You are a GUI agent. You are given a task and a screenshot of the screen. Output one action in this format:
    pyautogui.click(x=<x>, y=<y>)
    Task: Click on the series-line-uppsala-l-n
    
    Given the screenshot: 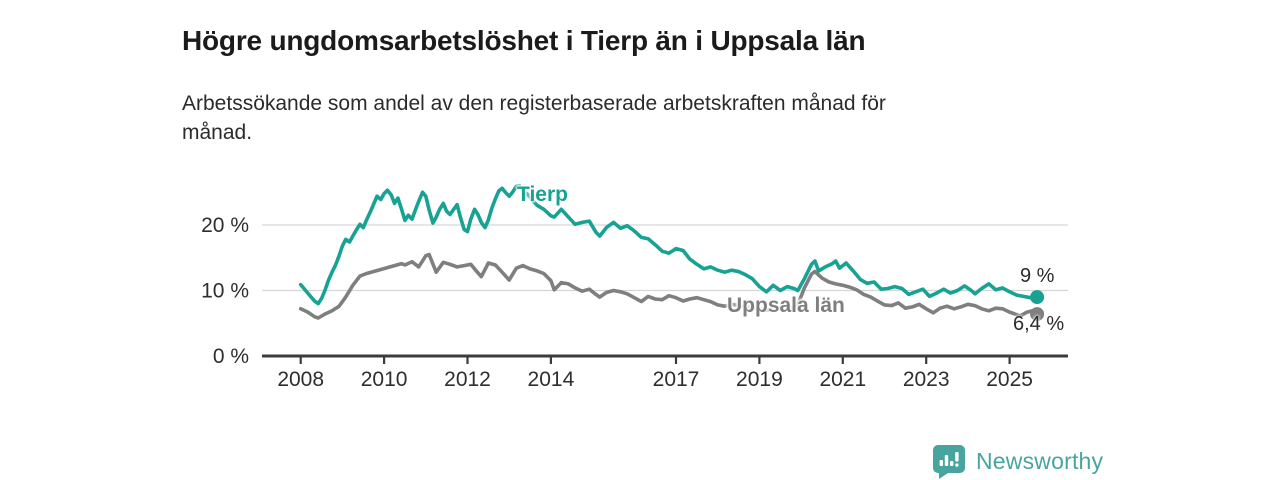 What is the action you would take?
    pyautogui.click(x=668, y=286)
    